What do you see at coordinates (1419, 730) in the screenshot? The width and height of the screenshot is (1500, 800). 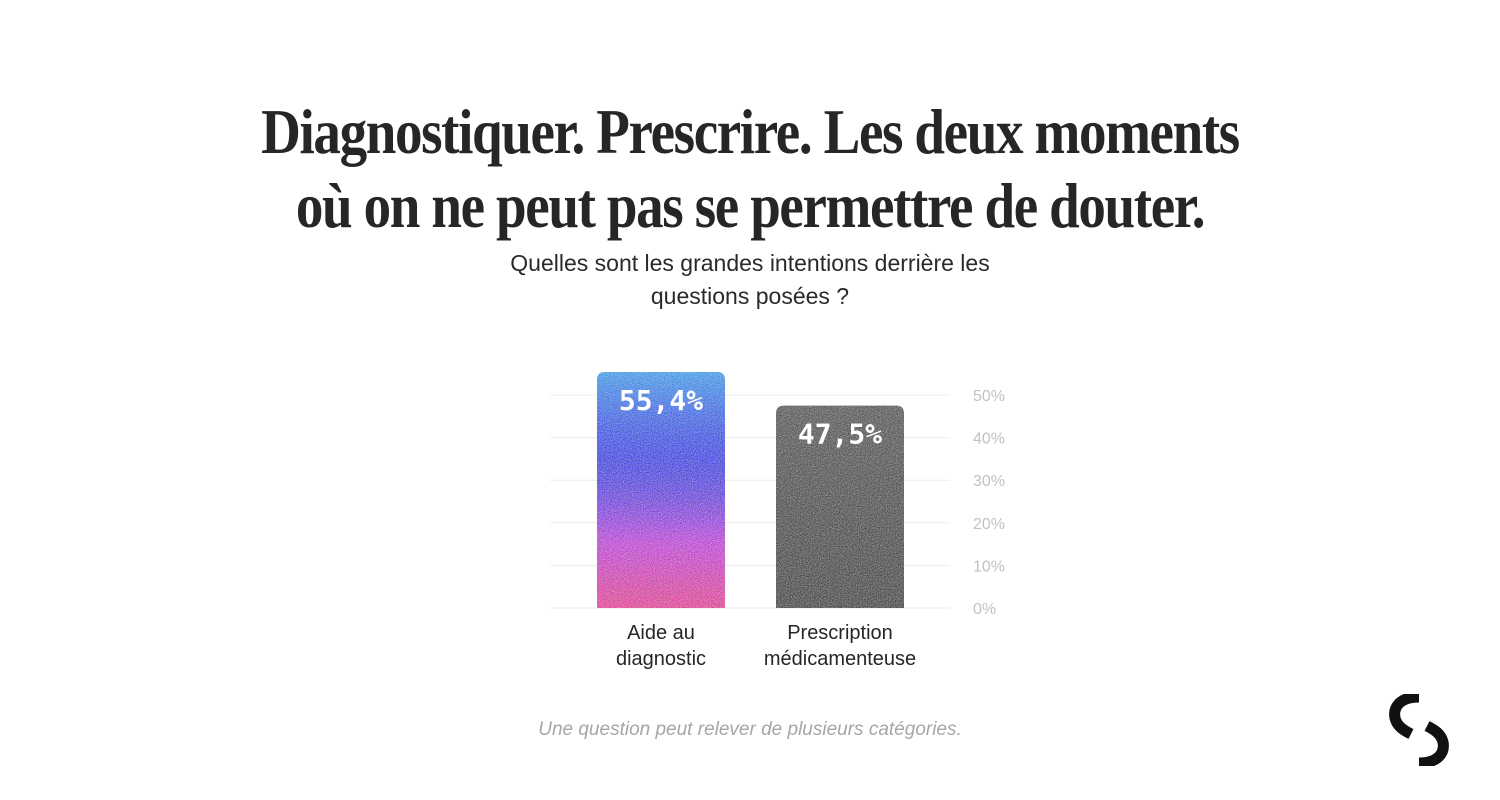 I see `s-logo-icon` at bounding box center [1419, 730].